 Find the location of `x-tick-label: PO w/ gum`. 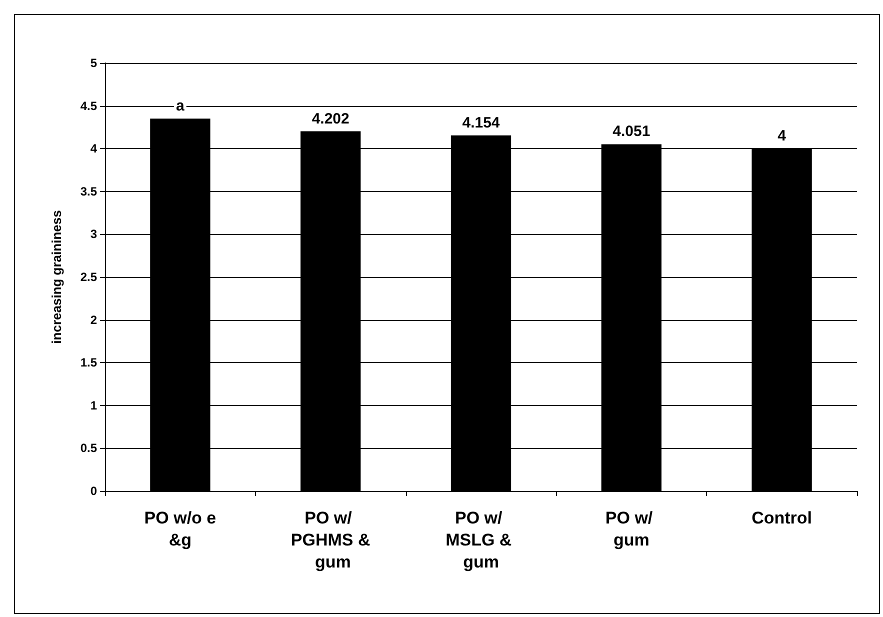

x-tick-label: PO w/ gum is located at coordinates (631, 529).